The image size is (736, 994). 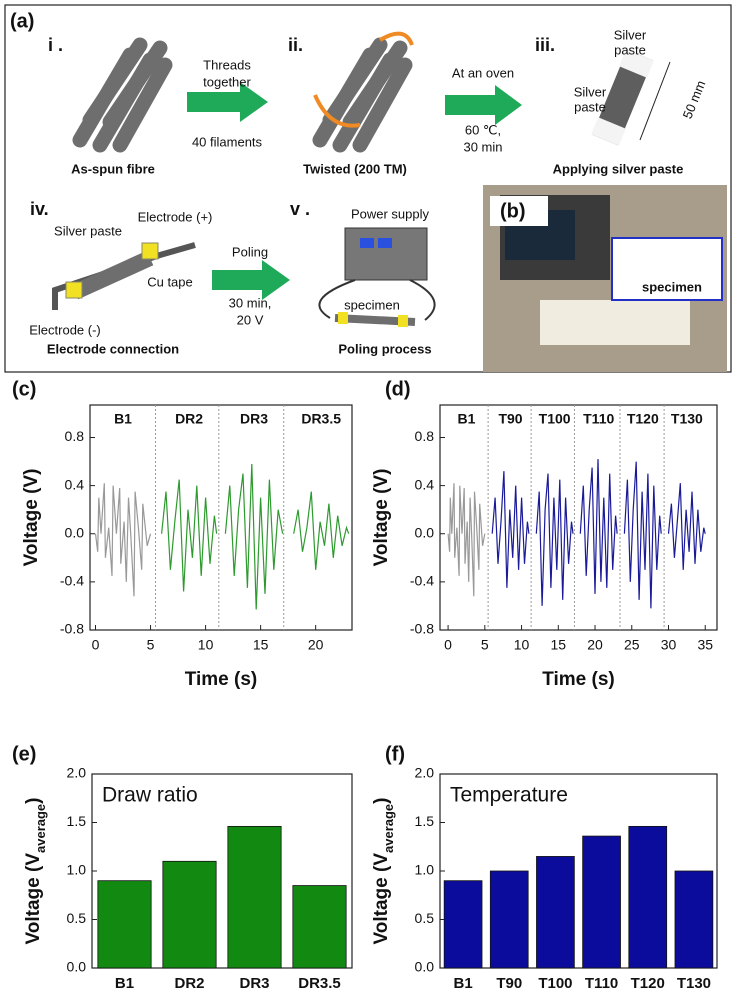 I want to click on label-box, so click(x=519, y=211).